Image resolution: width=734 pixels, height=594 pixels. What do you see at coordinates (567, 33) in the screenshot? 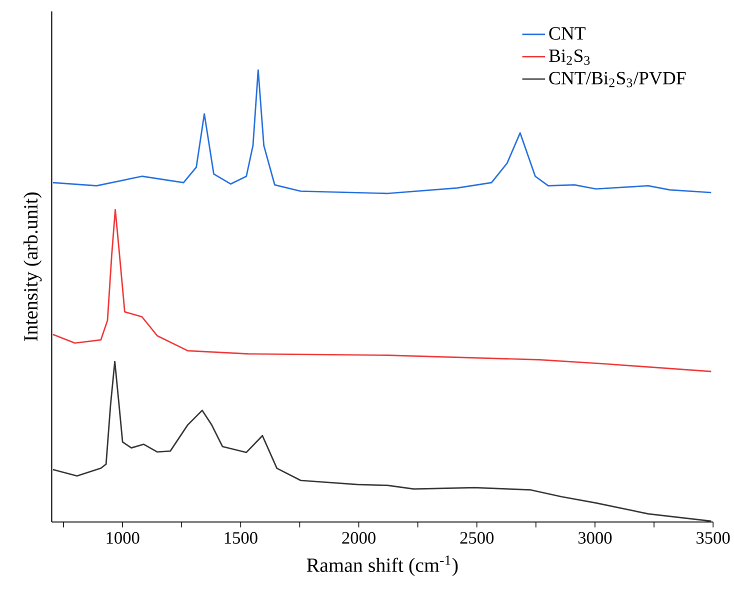
I see `legend-label: CNT` at bounding box center [567, 33].